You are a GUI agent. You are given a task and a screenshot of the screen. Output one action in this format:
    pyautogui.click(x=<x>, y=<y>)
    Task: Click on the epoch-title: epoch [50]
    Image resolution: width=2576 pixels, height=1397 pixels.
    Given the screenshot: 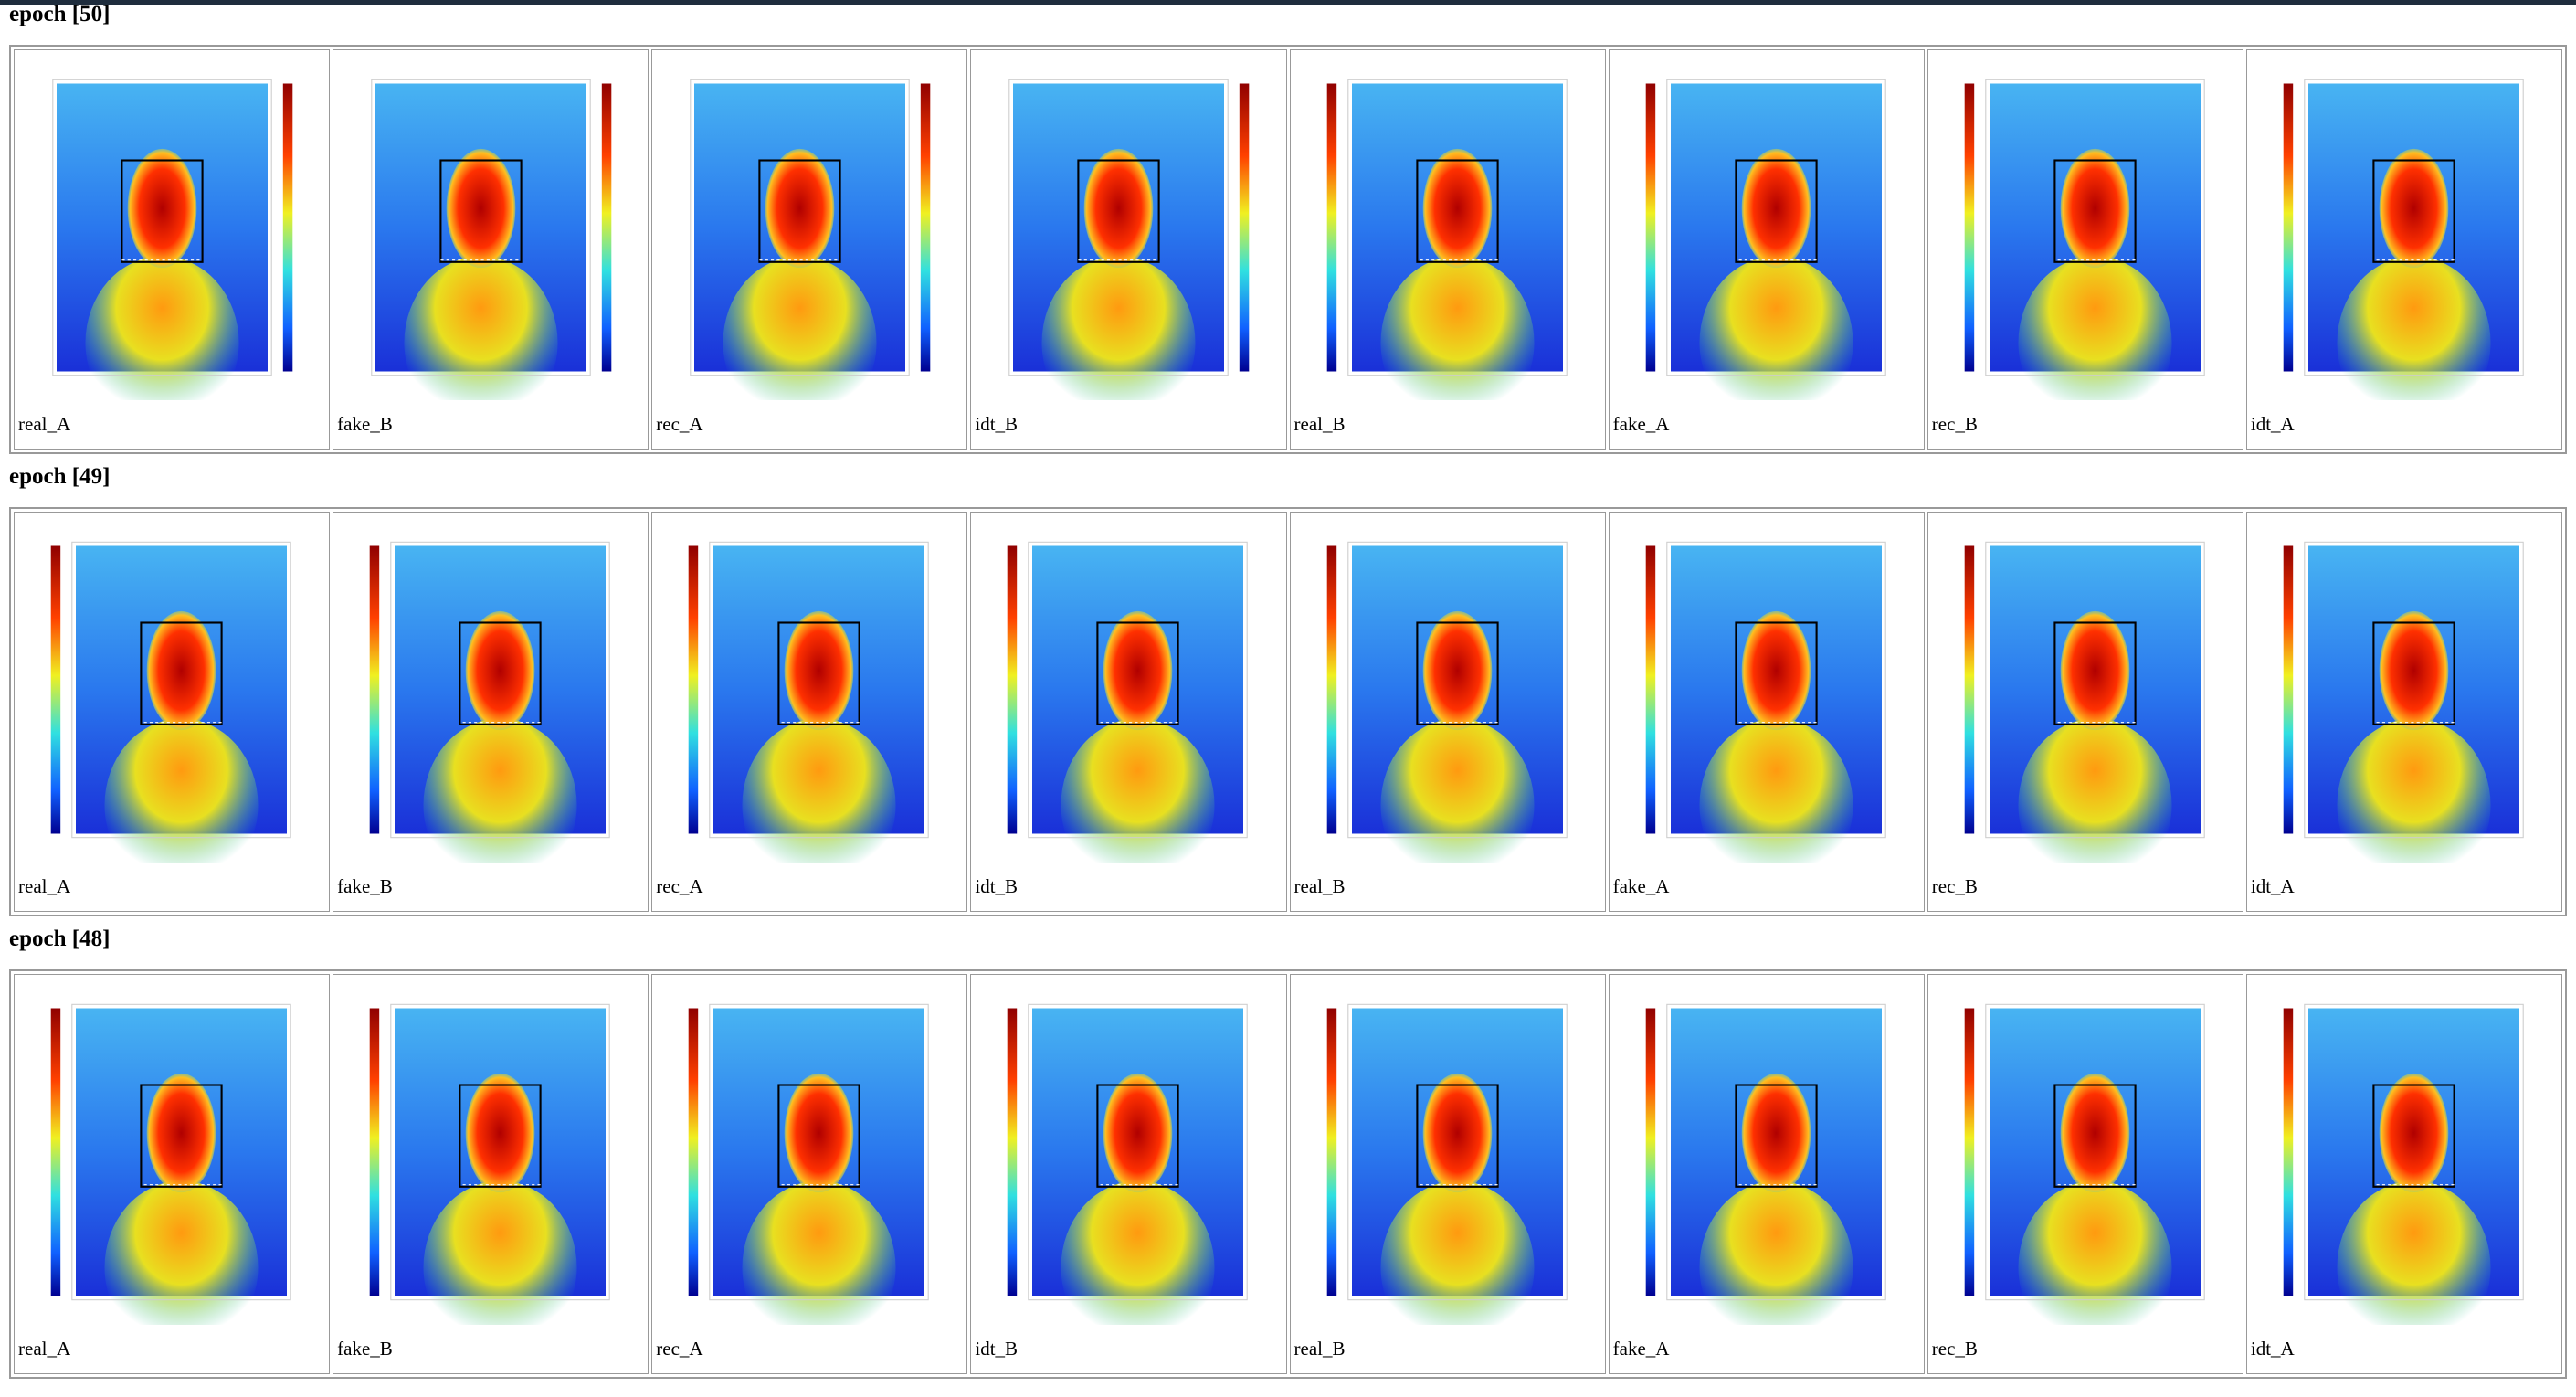 What is the action you would take?
    pyautogui.click(x=60, y=14)
    